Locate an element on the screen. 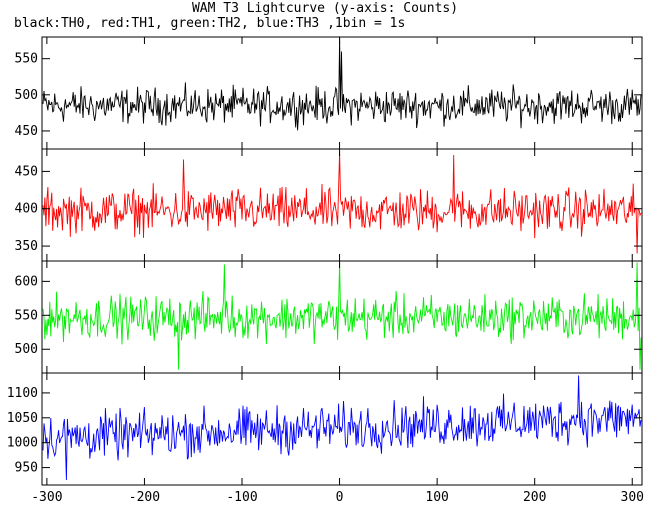  x-tick-label: 100 is located at coordinates (436, 497).